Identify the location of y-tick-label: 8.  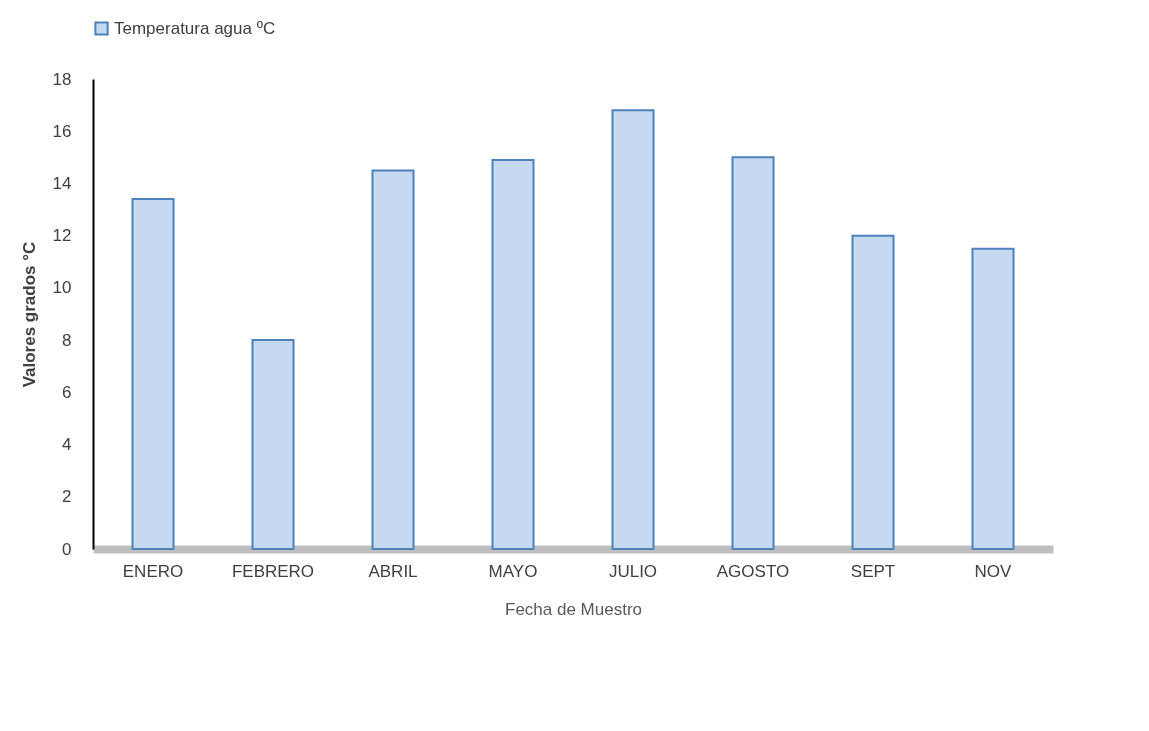
(67, 340).